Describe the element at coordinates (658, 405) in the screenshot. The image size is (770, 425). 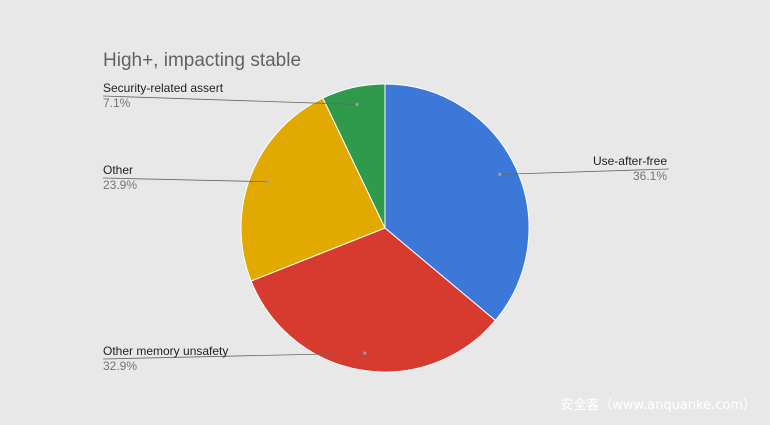
I see `watermark: 安全客（www.anquanke.com）` at that location.